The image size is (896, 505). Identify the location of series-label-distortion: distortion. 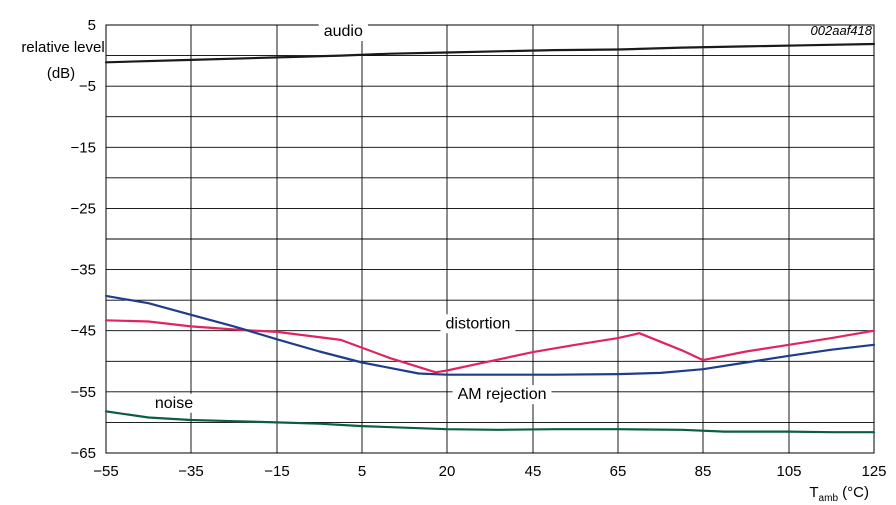
(477, 323).